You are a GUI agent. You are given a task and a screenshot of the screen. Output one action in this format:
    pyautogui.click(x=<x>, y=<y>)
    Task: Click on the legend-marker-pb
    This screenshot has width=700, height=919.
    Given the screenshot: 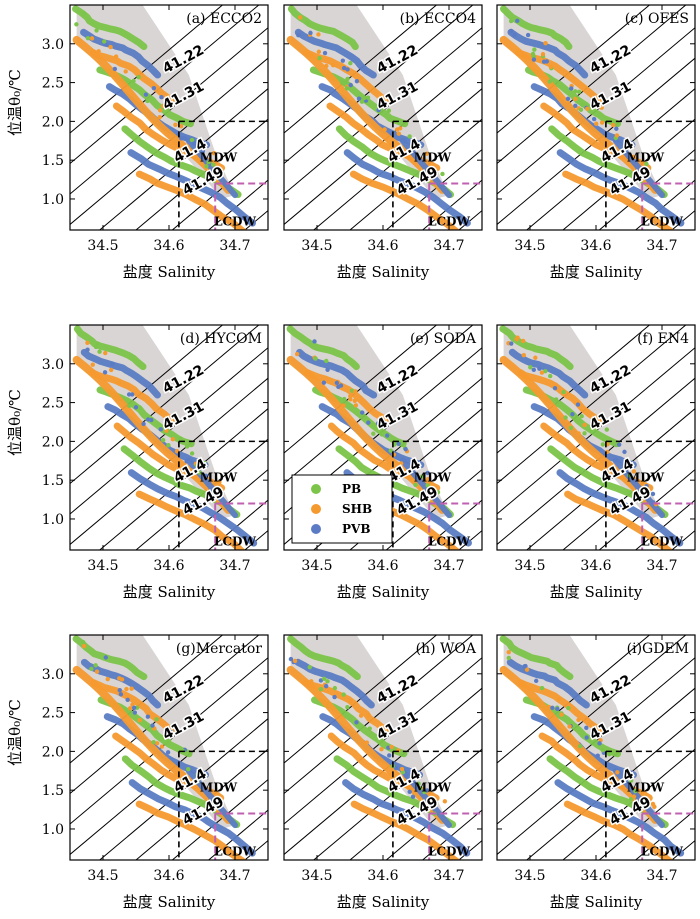 What is the action you would take?
    pyautogui.click(x=316, y=489)
    